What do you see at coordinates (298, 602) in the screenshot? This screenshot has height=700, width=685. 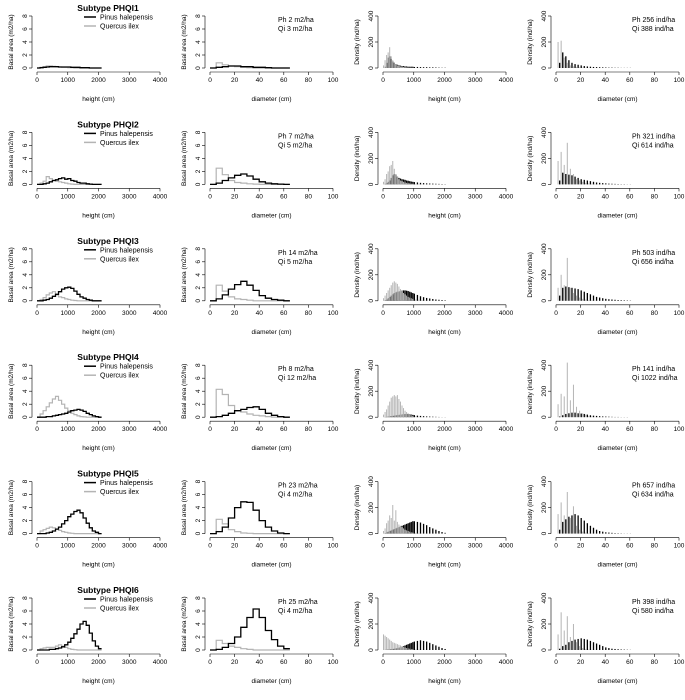 I see `stats-ph-basal: Ph 25 m2/ha` at bounding box center [298, 602].